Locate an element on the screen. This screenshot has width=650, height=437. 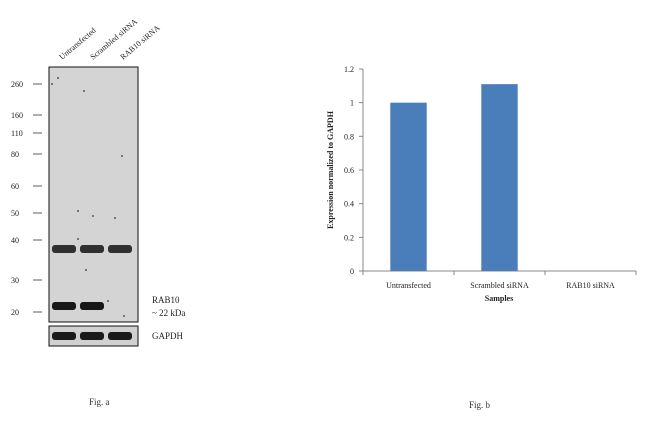
marker-label-110: 110 is located at coordinates (17, 133).